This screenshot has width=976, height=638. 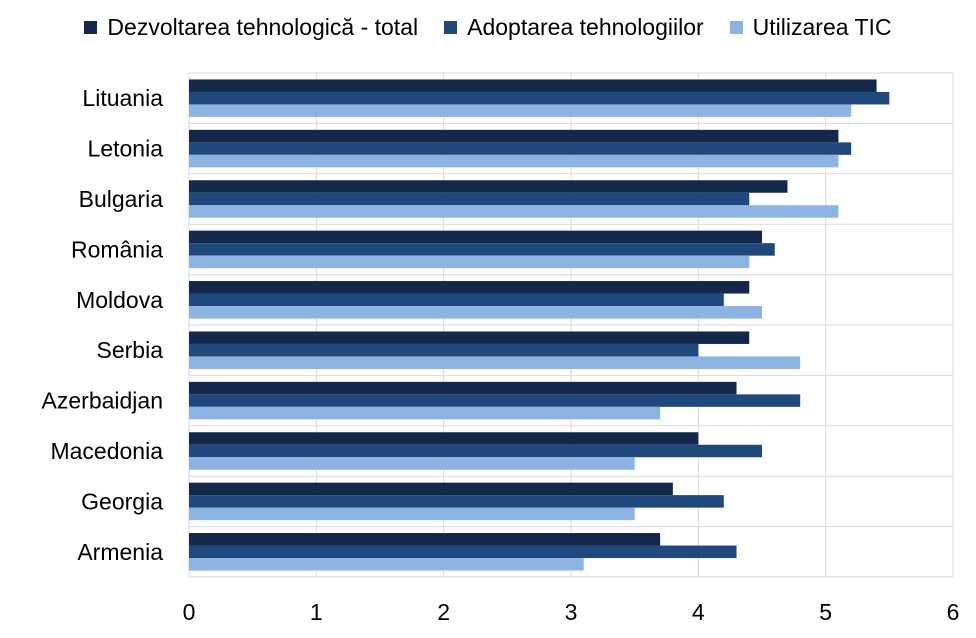 What do you see at coordinates (122, 501) in the screenshot?
I see `category-label: Georgia` at bounding box center [122, 501].